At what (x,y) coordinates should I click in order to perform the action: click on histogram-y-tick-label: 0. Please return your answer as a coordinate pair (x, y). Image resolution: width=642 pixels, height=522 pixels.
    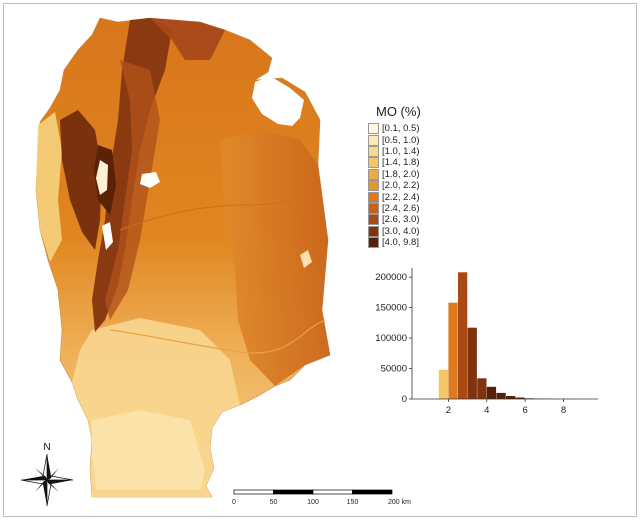
    Looking at the image, I should click on (404, 399).